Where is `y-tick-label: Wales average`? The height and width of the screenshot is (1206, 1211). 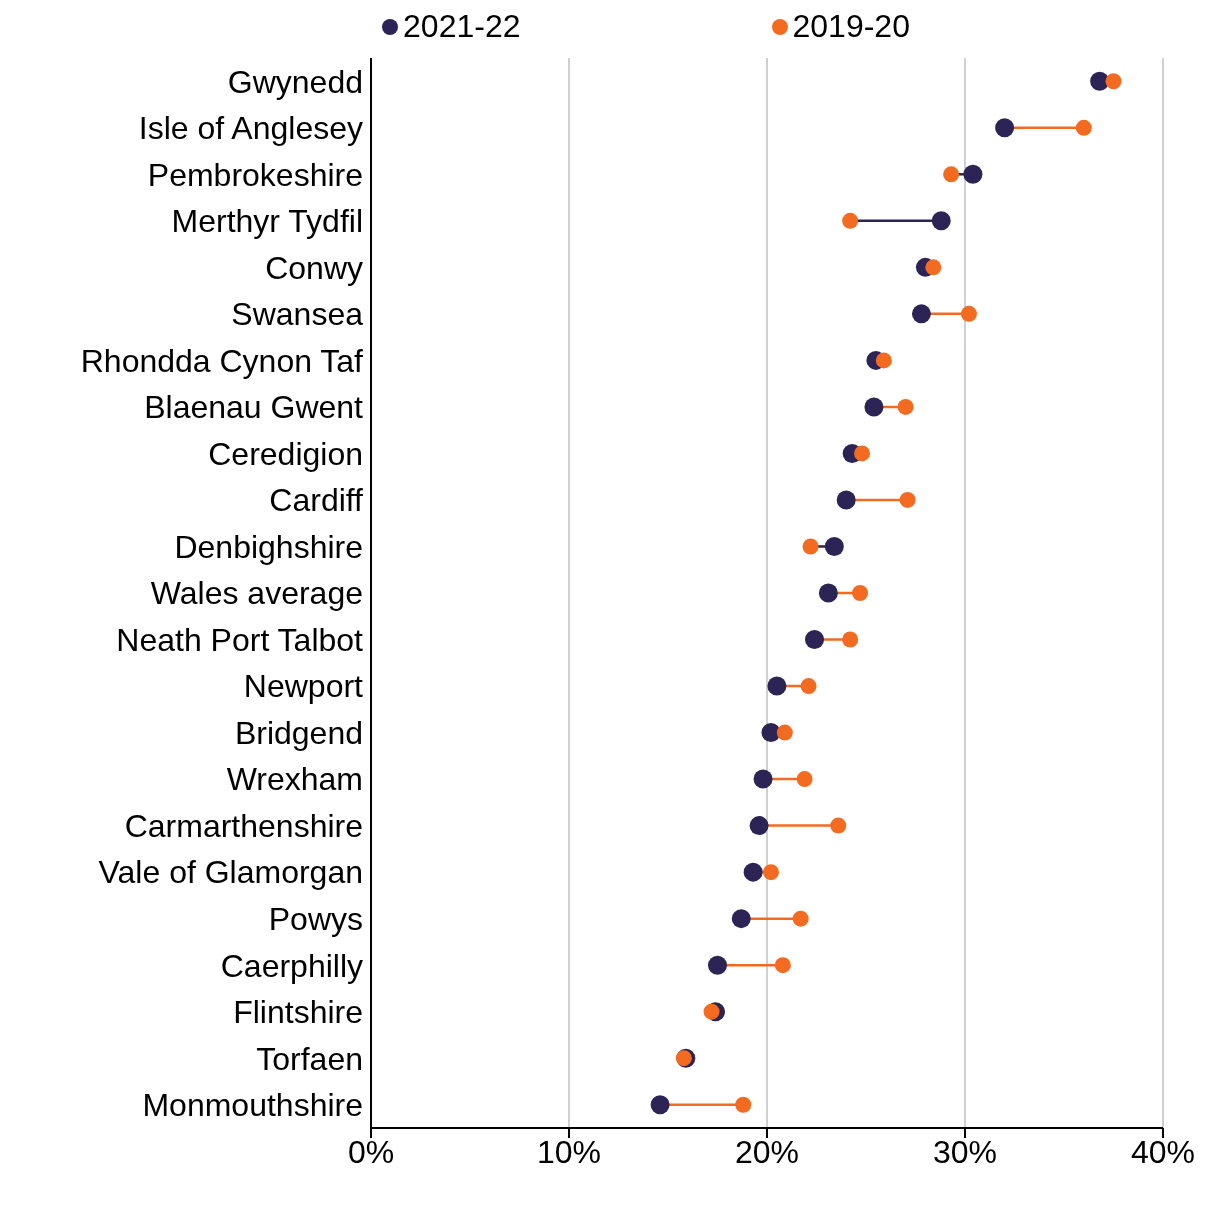
y-tick-label: Wales average is located at coordinates (256, 593).